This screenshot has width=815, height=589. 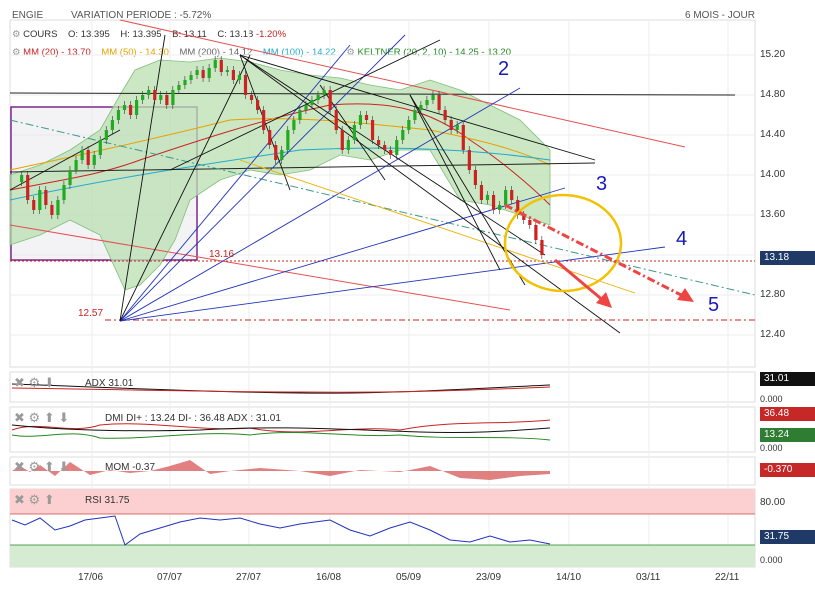 I want to click on dmi-pos-box: 13.24, so click(x=787, y=435).